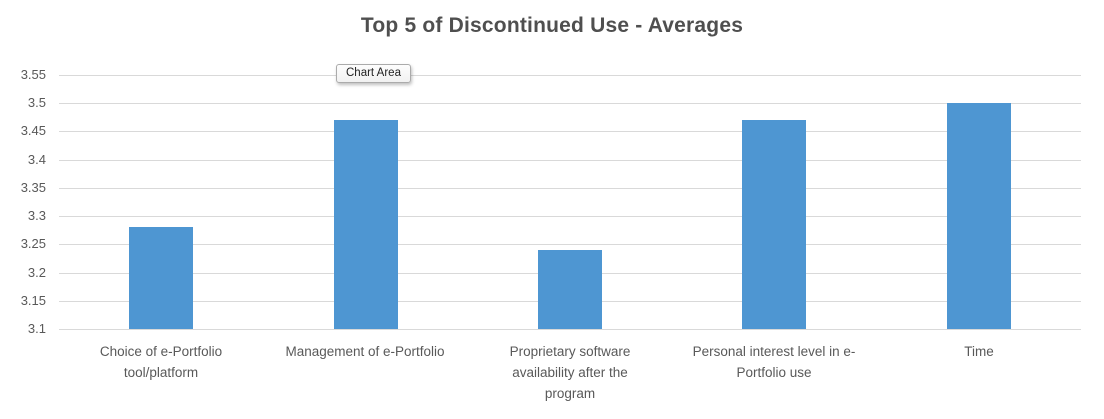  I want to click on chart-area-tooltip-label: Chart Area, so click(373, 73).